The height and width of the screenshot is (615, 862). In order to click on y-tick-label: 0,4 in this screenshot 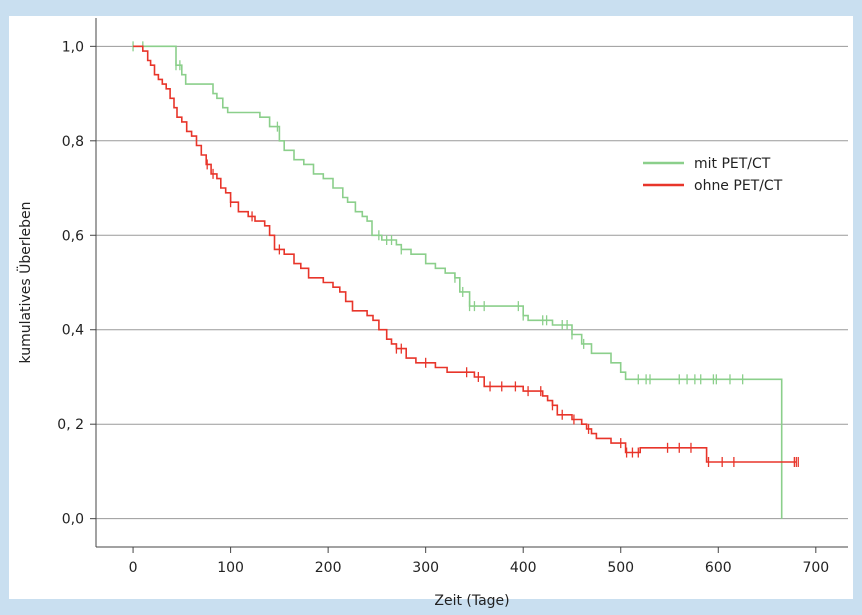, I will do `click(73, 331)`.